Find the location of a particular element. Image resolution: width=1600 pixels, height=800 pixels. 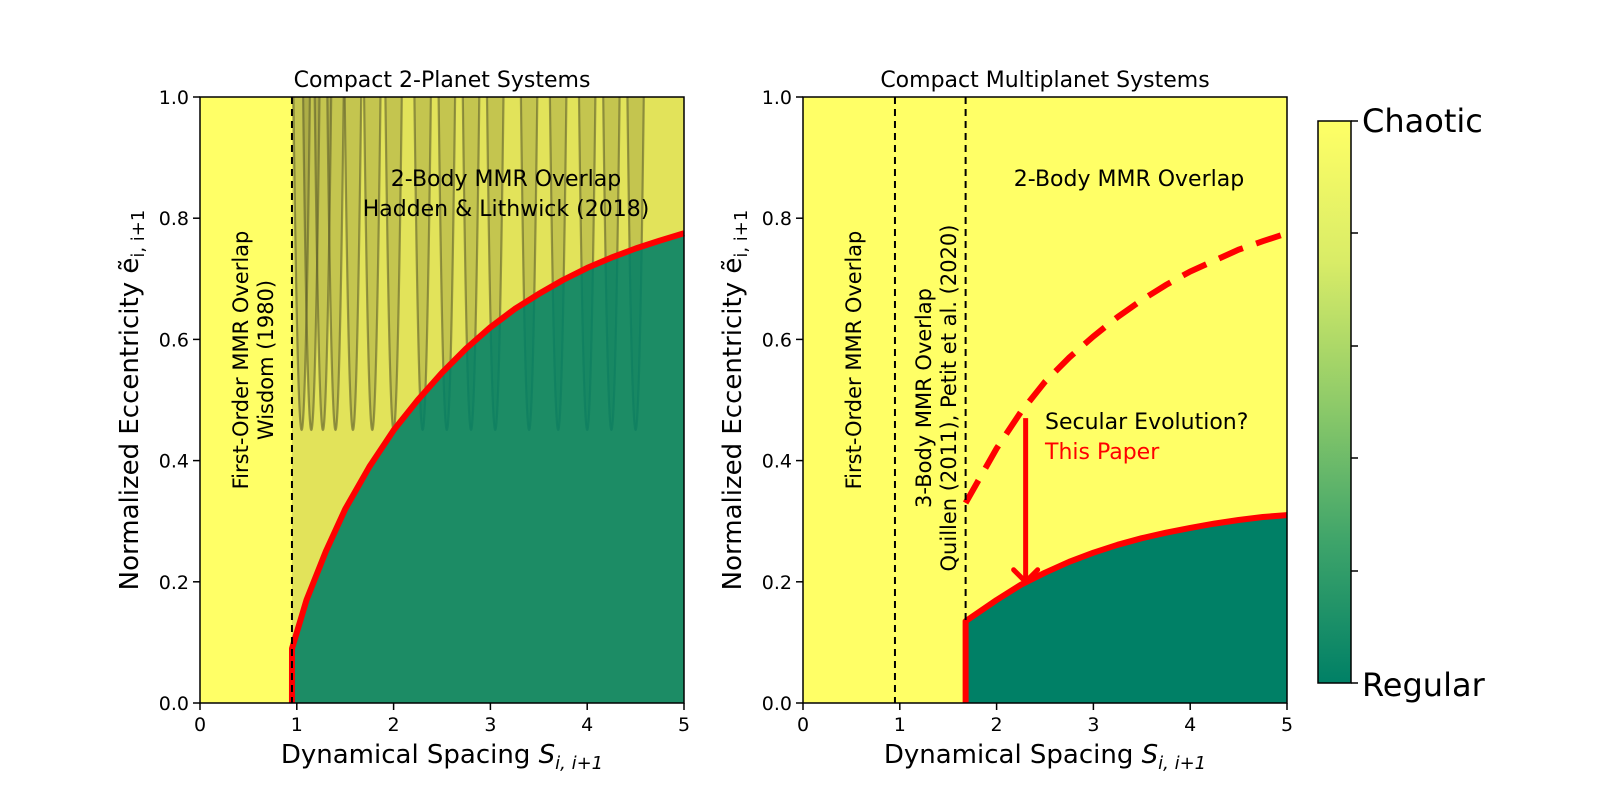

arrow-head is located at coordinates (1026, 576).